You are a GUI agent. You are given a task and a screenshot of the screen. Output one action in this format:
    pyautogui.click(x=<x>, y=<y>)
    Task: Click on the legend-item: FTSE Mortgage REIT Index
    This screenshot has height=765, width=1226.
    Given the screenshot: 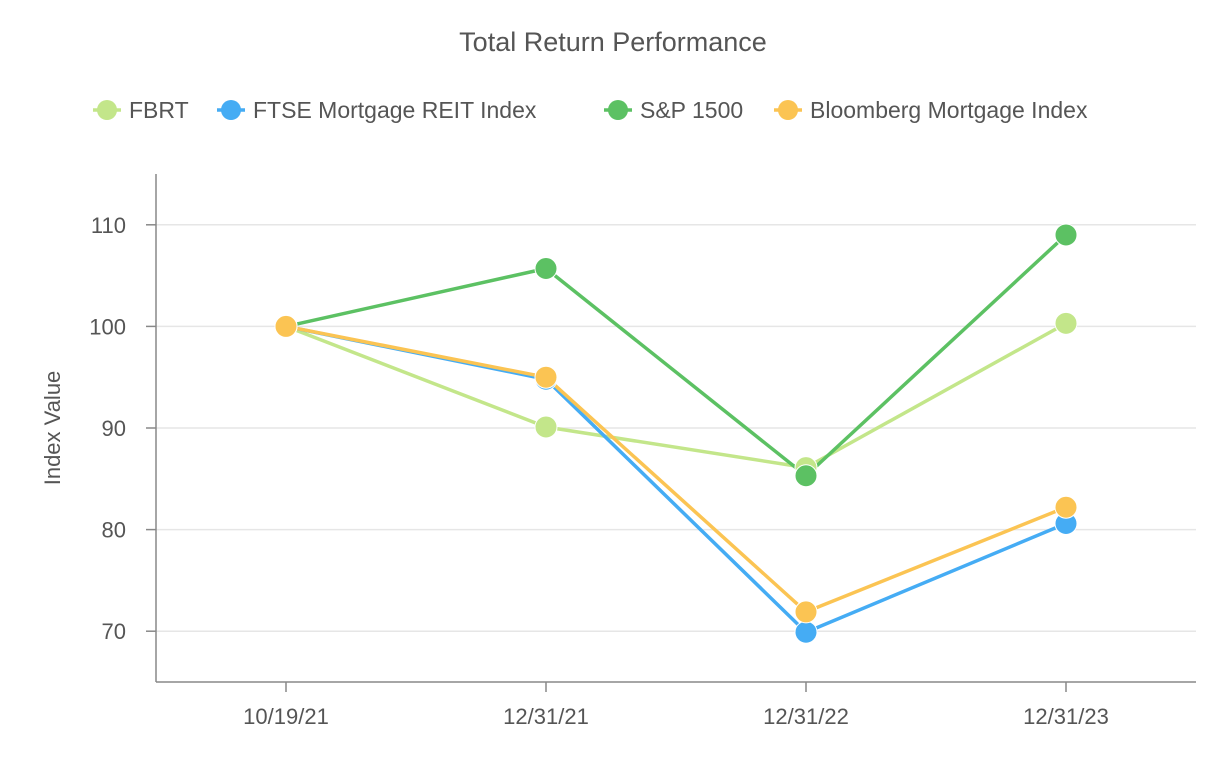 What is the action you would take?
    pyautogui.click(x=377, y=110)
    